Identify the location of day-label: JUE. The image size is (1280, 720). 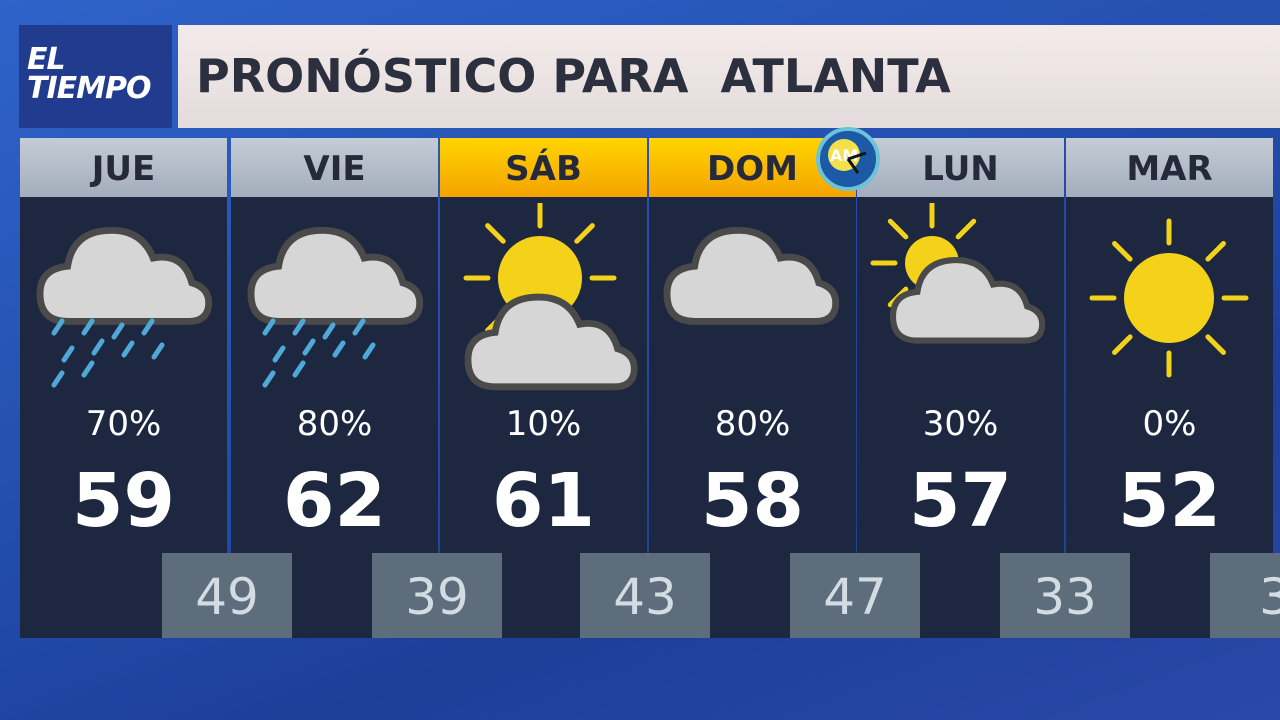
(123, 167).